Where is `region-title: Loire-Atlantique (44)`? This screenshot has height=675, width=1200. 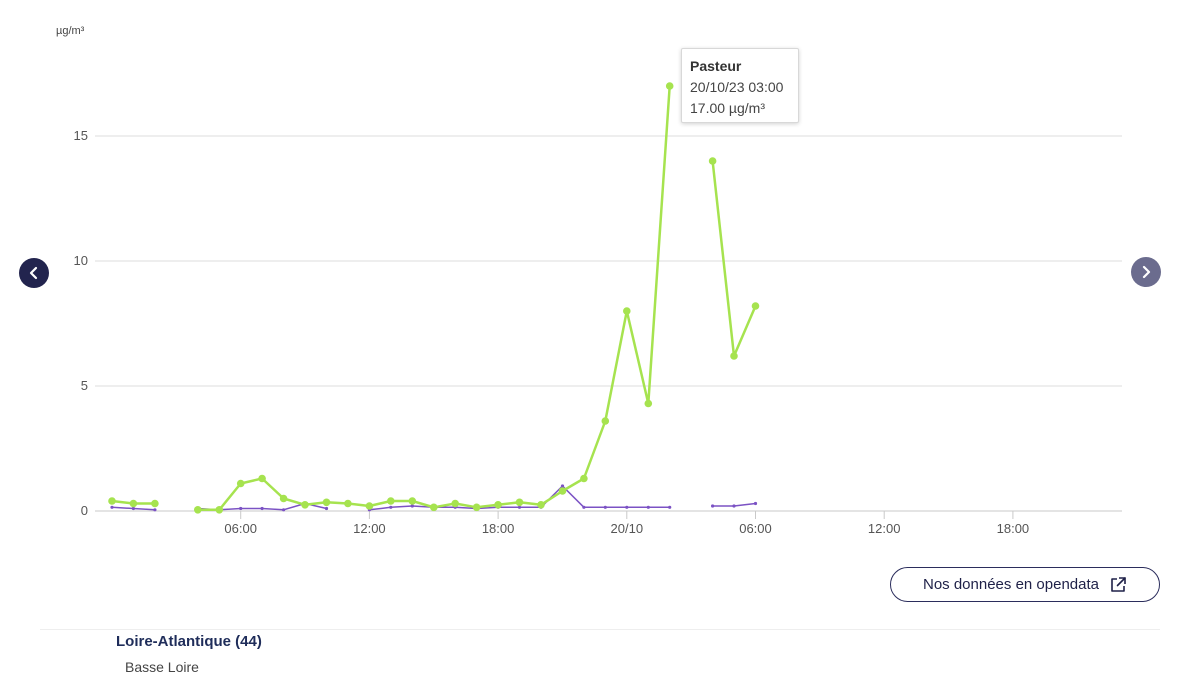
region-title: Loire-Atlantique (44) is located at coordinates (189, 641).